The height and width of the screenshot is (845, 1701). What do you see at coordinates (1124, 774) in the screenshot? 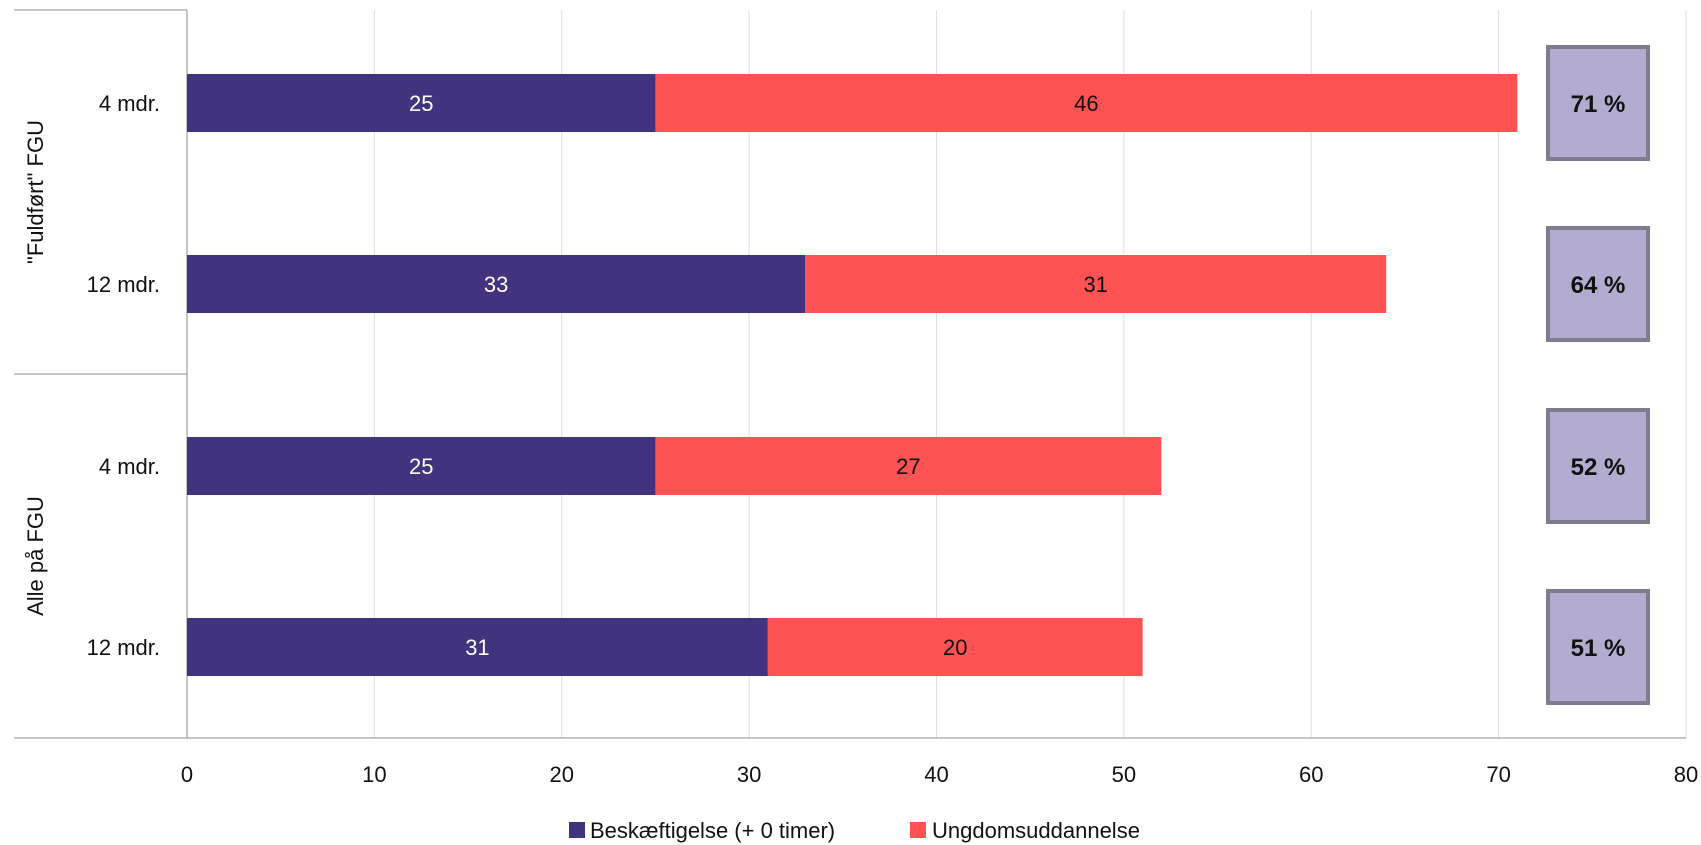
I see `x-tick-label-50: 50` at bounding box center [1124, 774].